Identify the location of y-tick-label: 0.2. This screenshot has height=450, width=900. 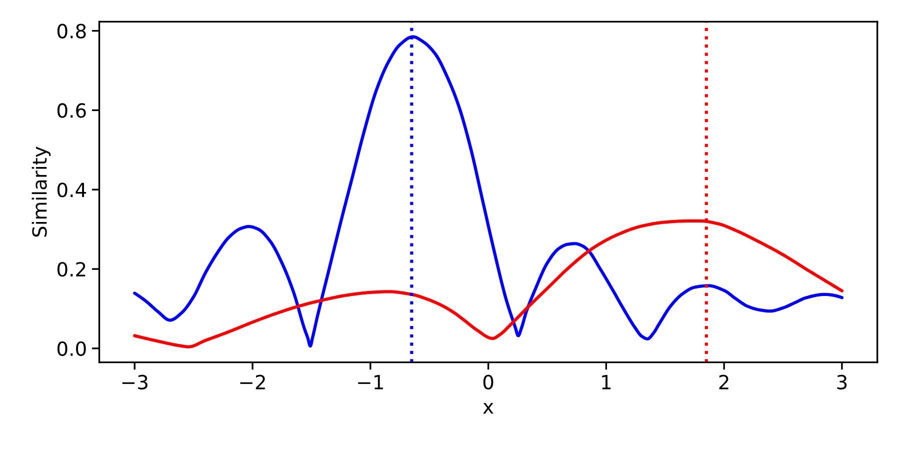
(71, 269).